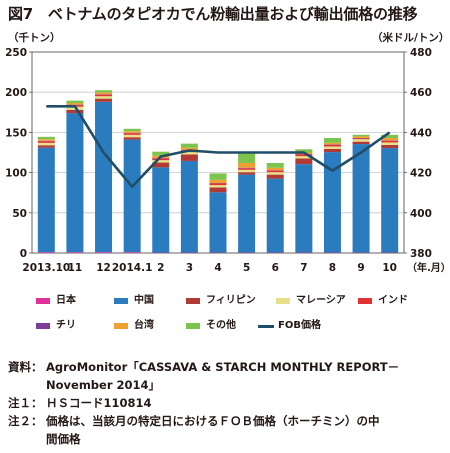  I want to click on legend-swatch-chile, so click(43, 326).